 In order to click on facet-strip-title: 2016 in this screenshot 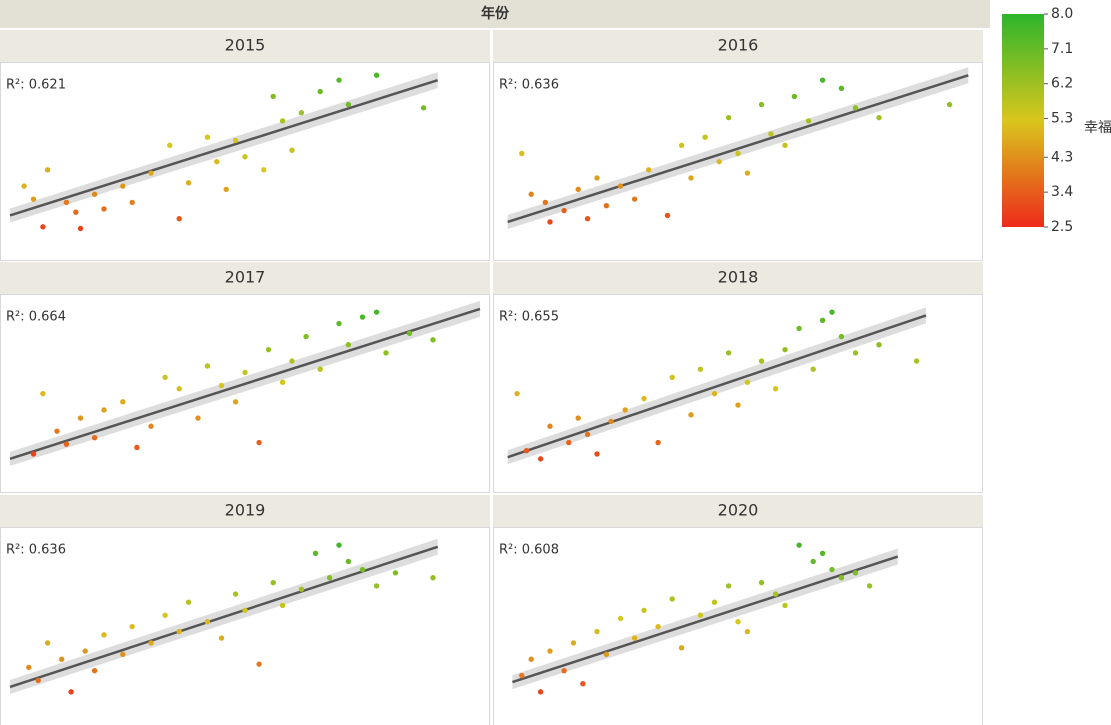, I will do `click(738, 45)`.